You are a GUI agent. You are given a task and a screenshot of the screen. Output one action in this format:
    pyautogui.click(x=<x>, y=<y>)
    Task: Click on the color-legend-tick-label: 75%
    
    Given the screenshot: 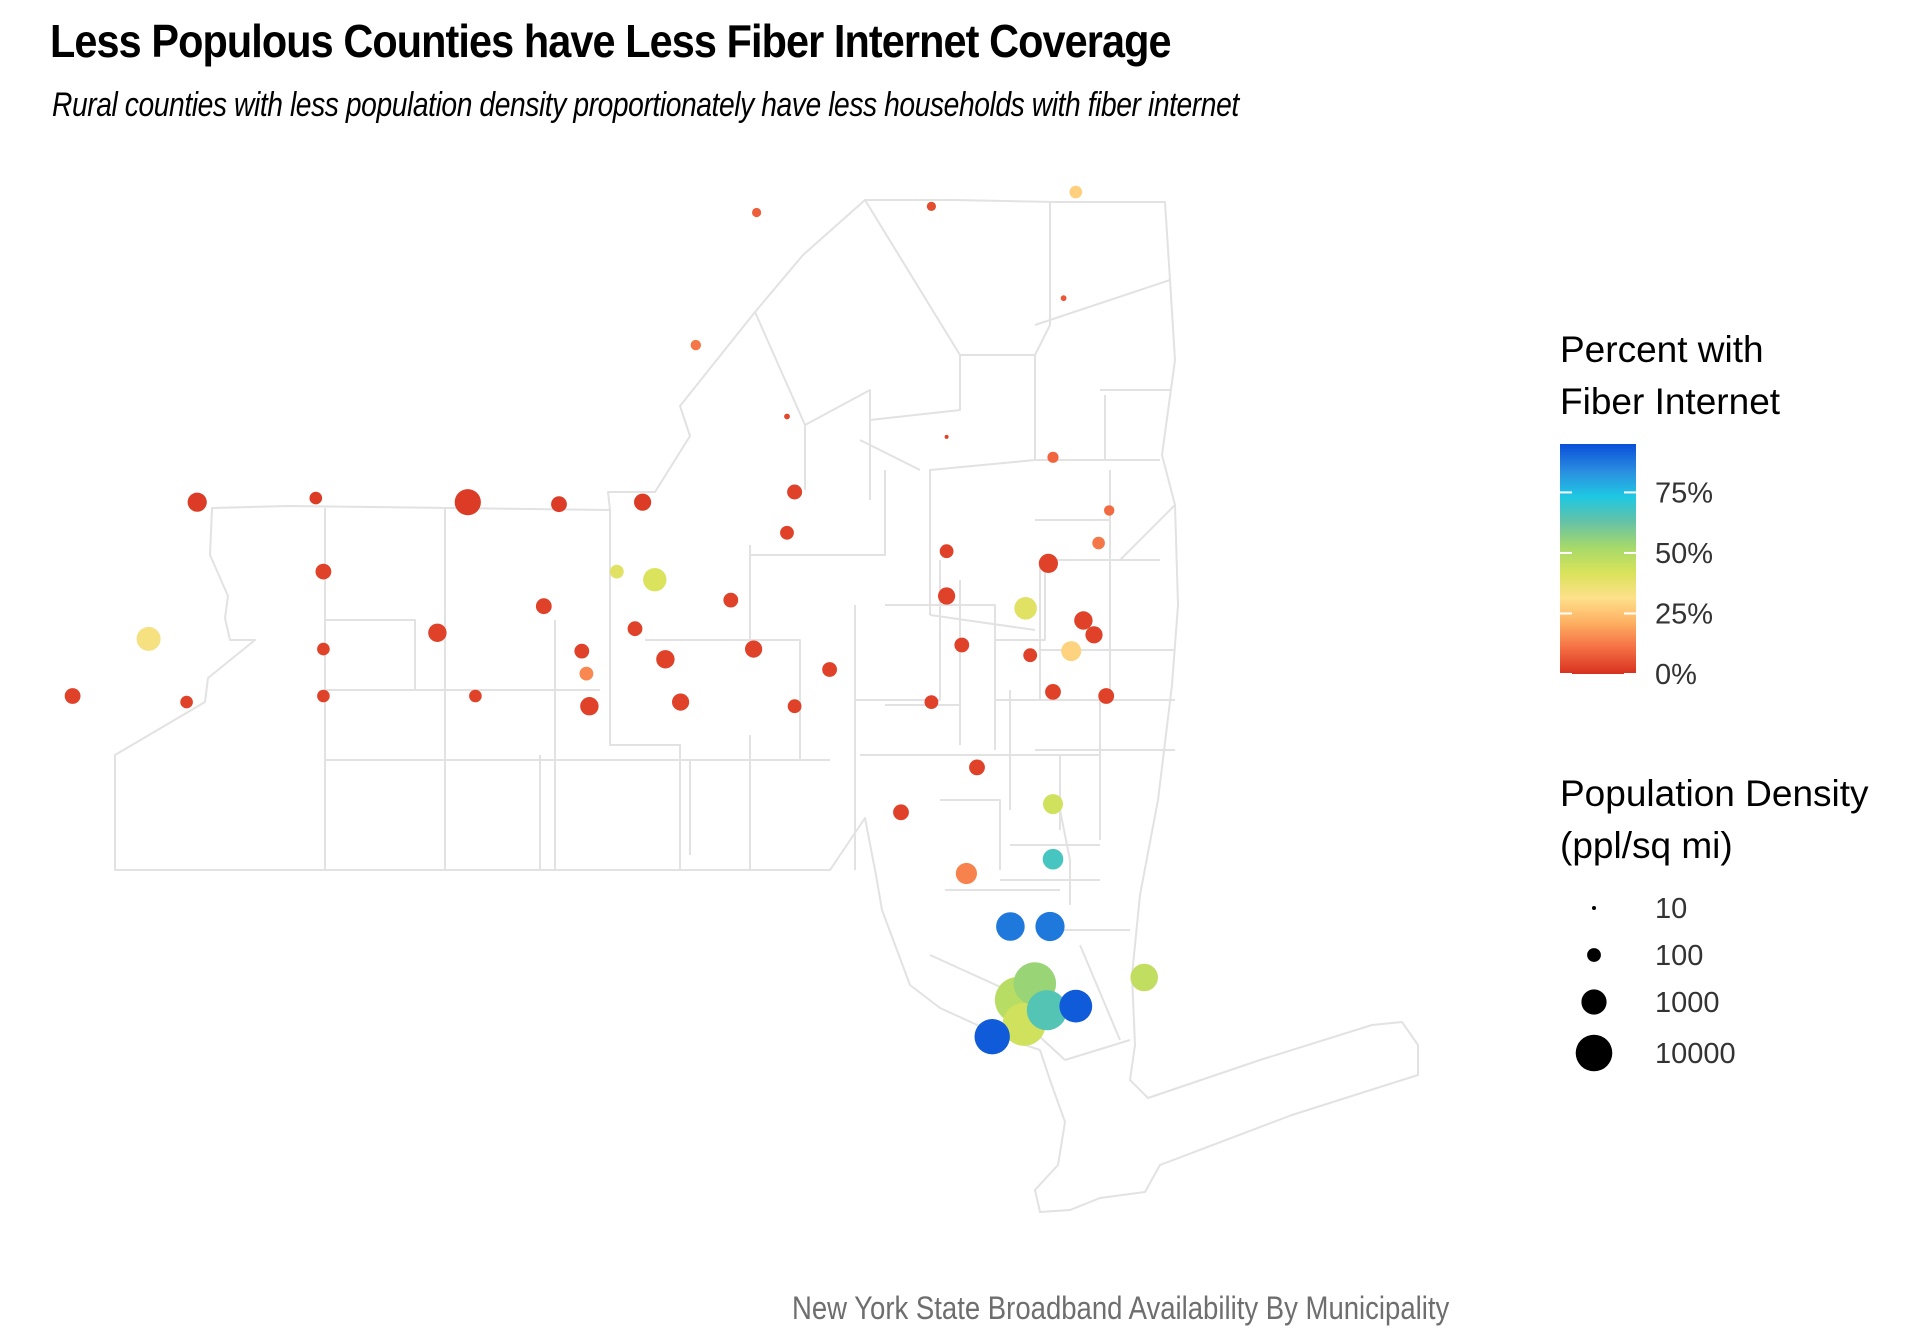 What is the action you would take?
    pyautogui.click(x=1684, y=493)
    